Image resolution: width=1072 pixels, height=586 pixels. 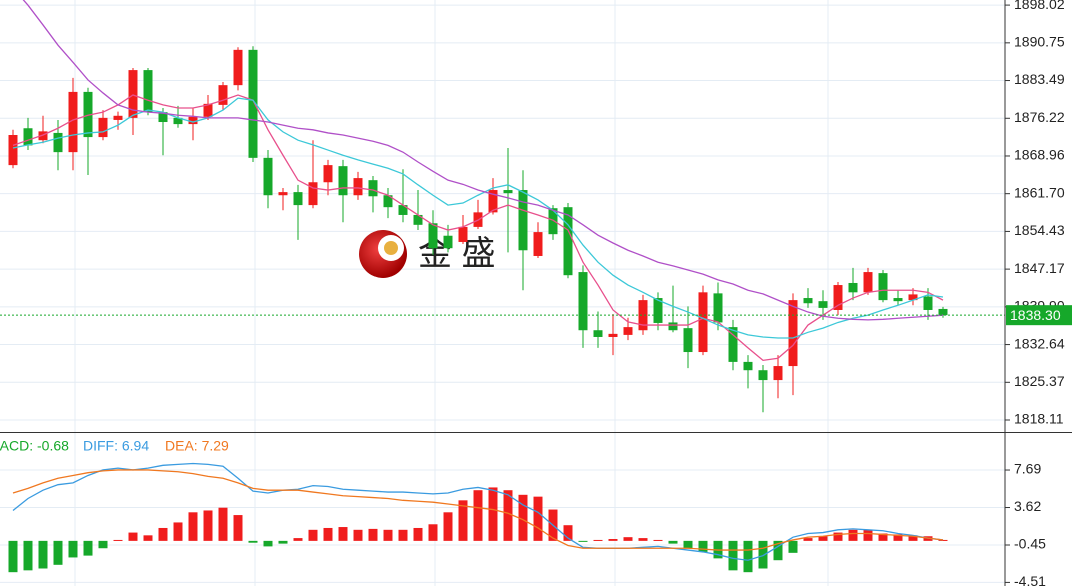 I want to click on current-price-label: 1838.30, so click(x=1035, y=315).